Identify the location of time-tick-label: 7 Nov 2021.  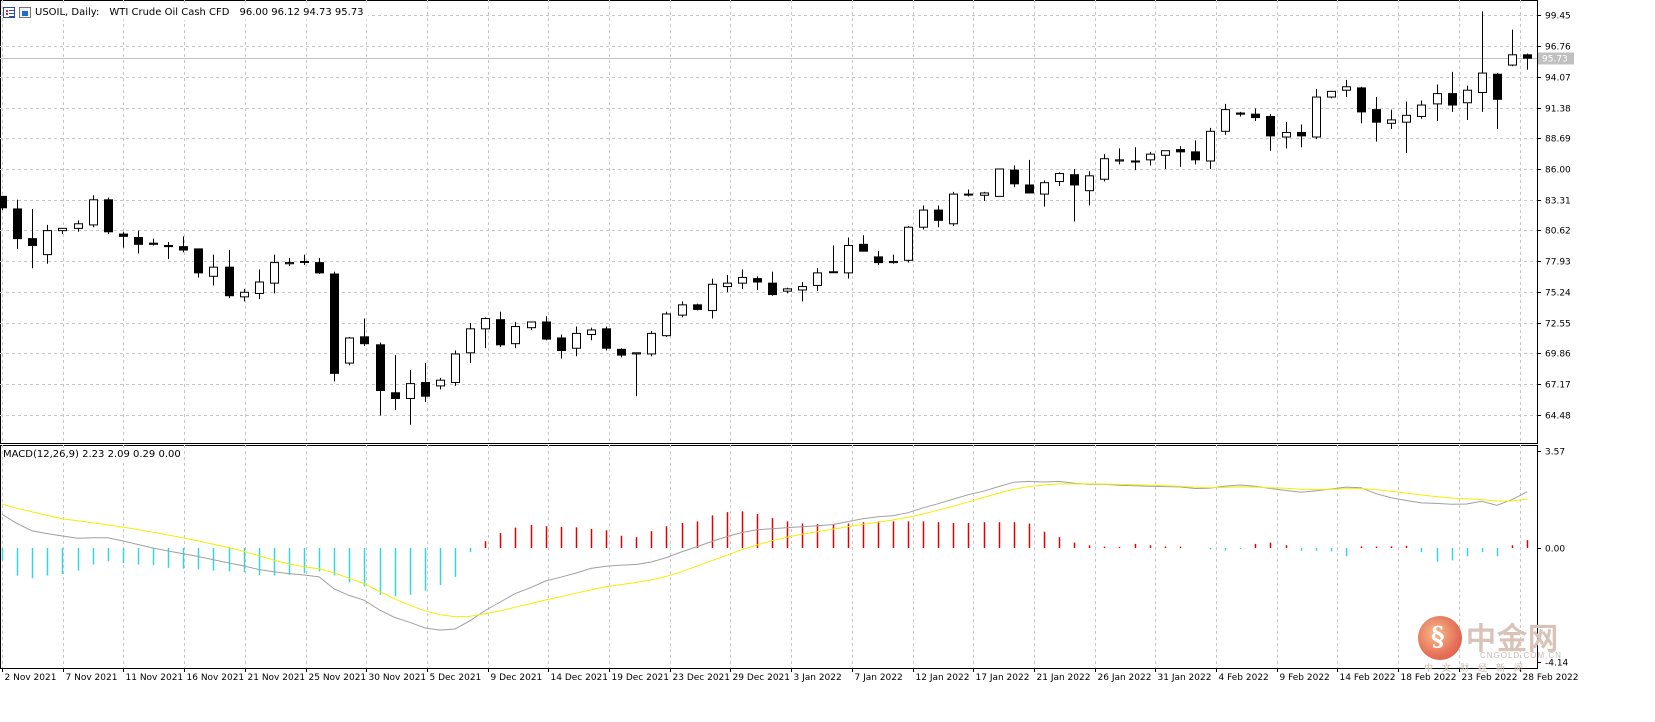
(92, 678).